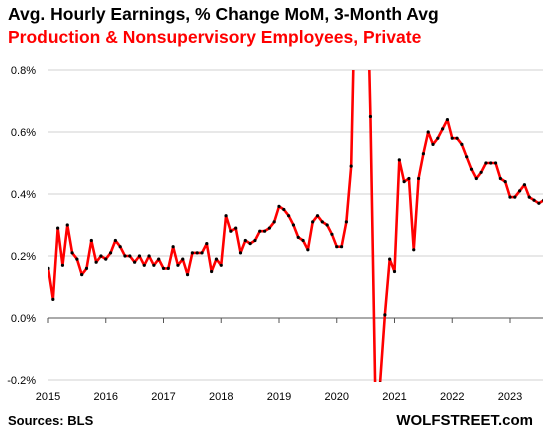 The image size is (547, 441). Describe the element at coordinates (163, 397) in the screenshot. I see `x-tick-label: 2017` at that location.